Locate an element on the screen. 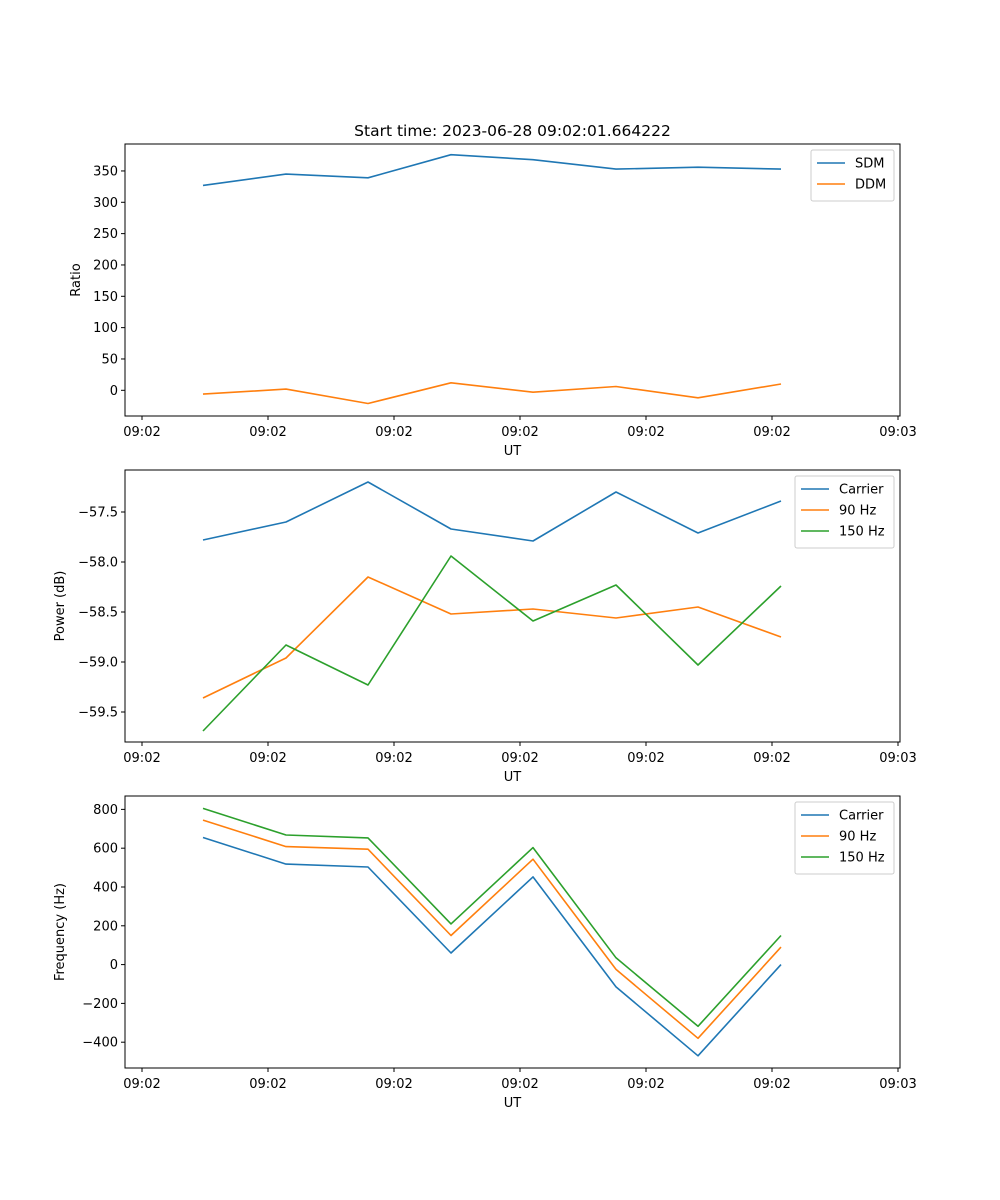  y-tick-label: −59.5 is located at coordinates (98, 713).